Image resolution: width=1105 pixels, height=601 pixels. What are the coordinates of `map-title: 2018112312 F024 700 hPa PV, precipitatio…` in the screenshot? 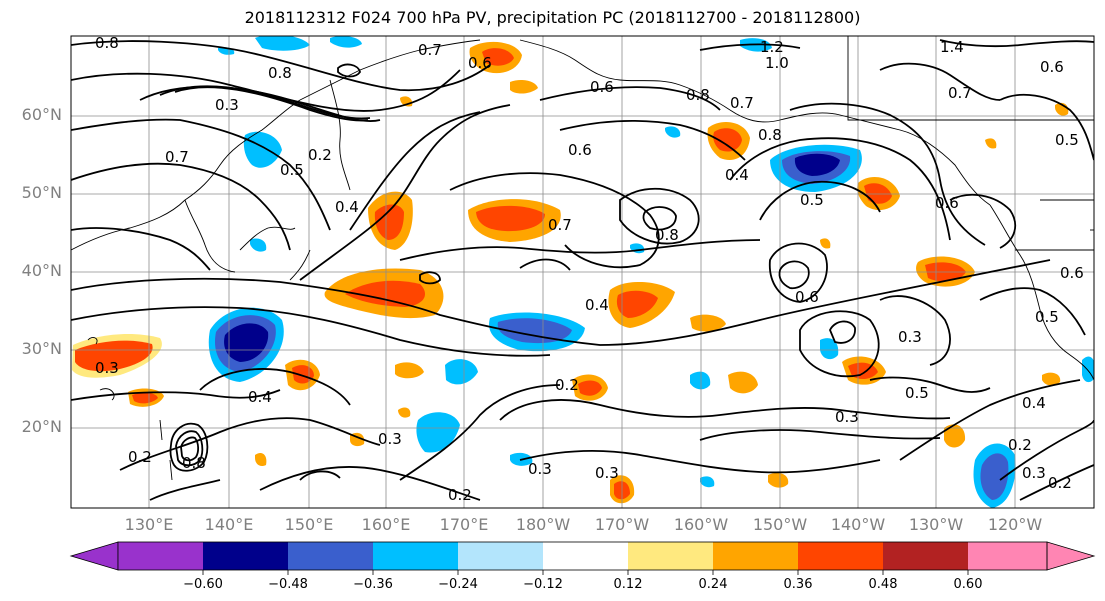 It's located at (552, 17).